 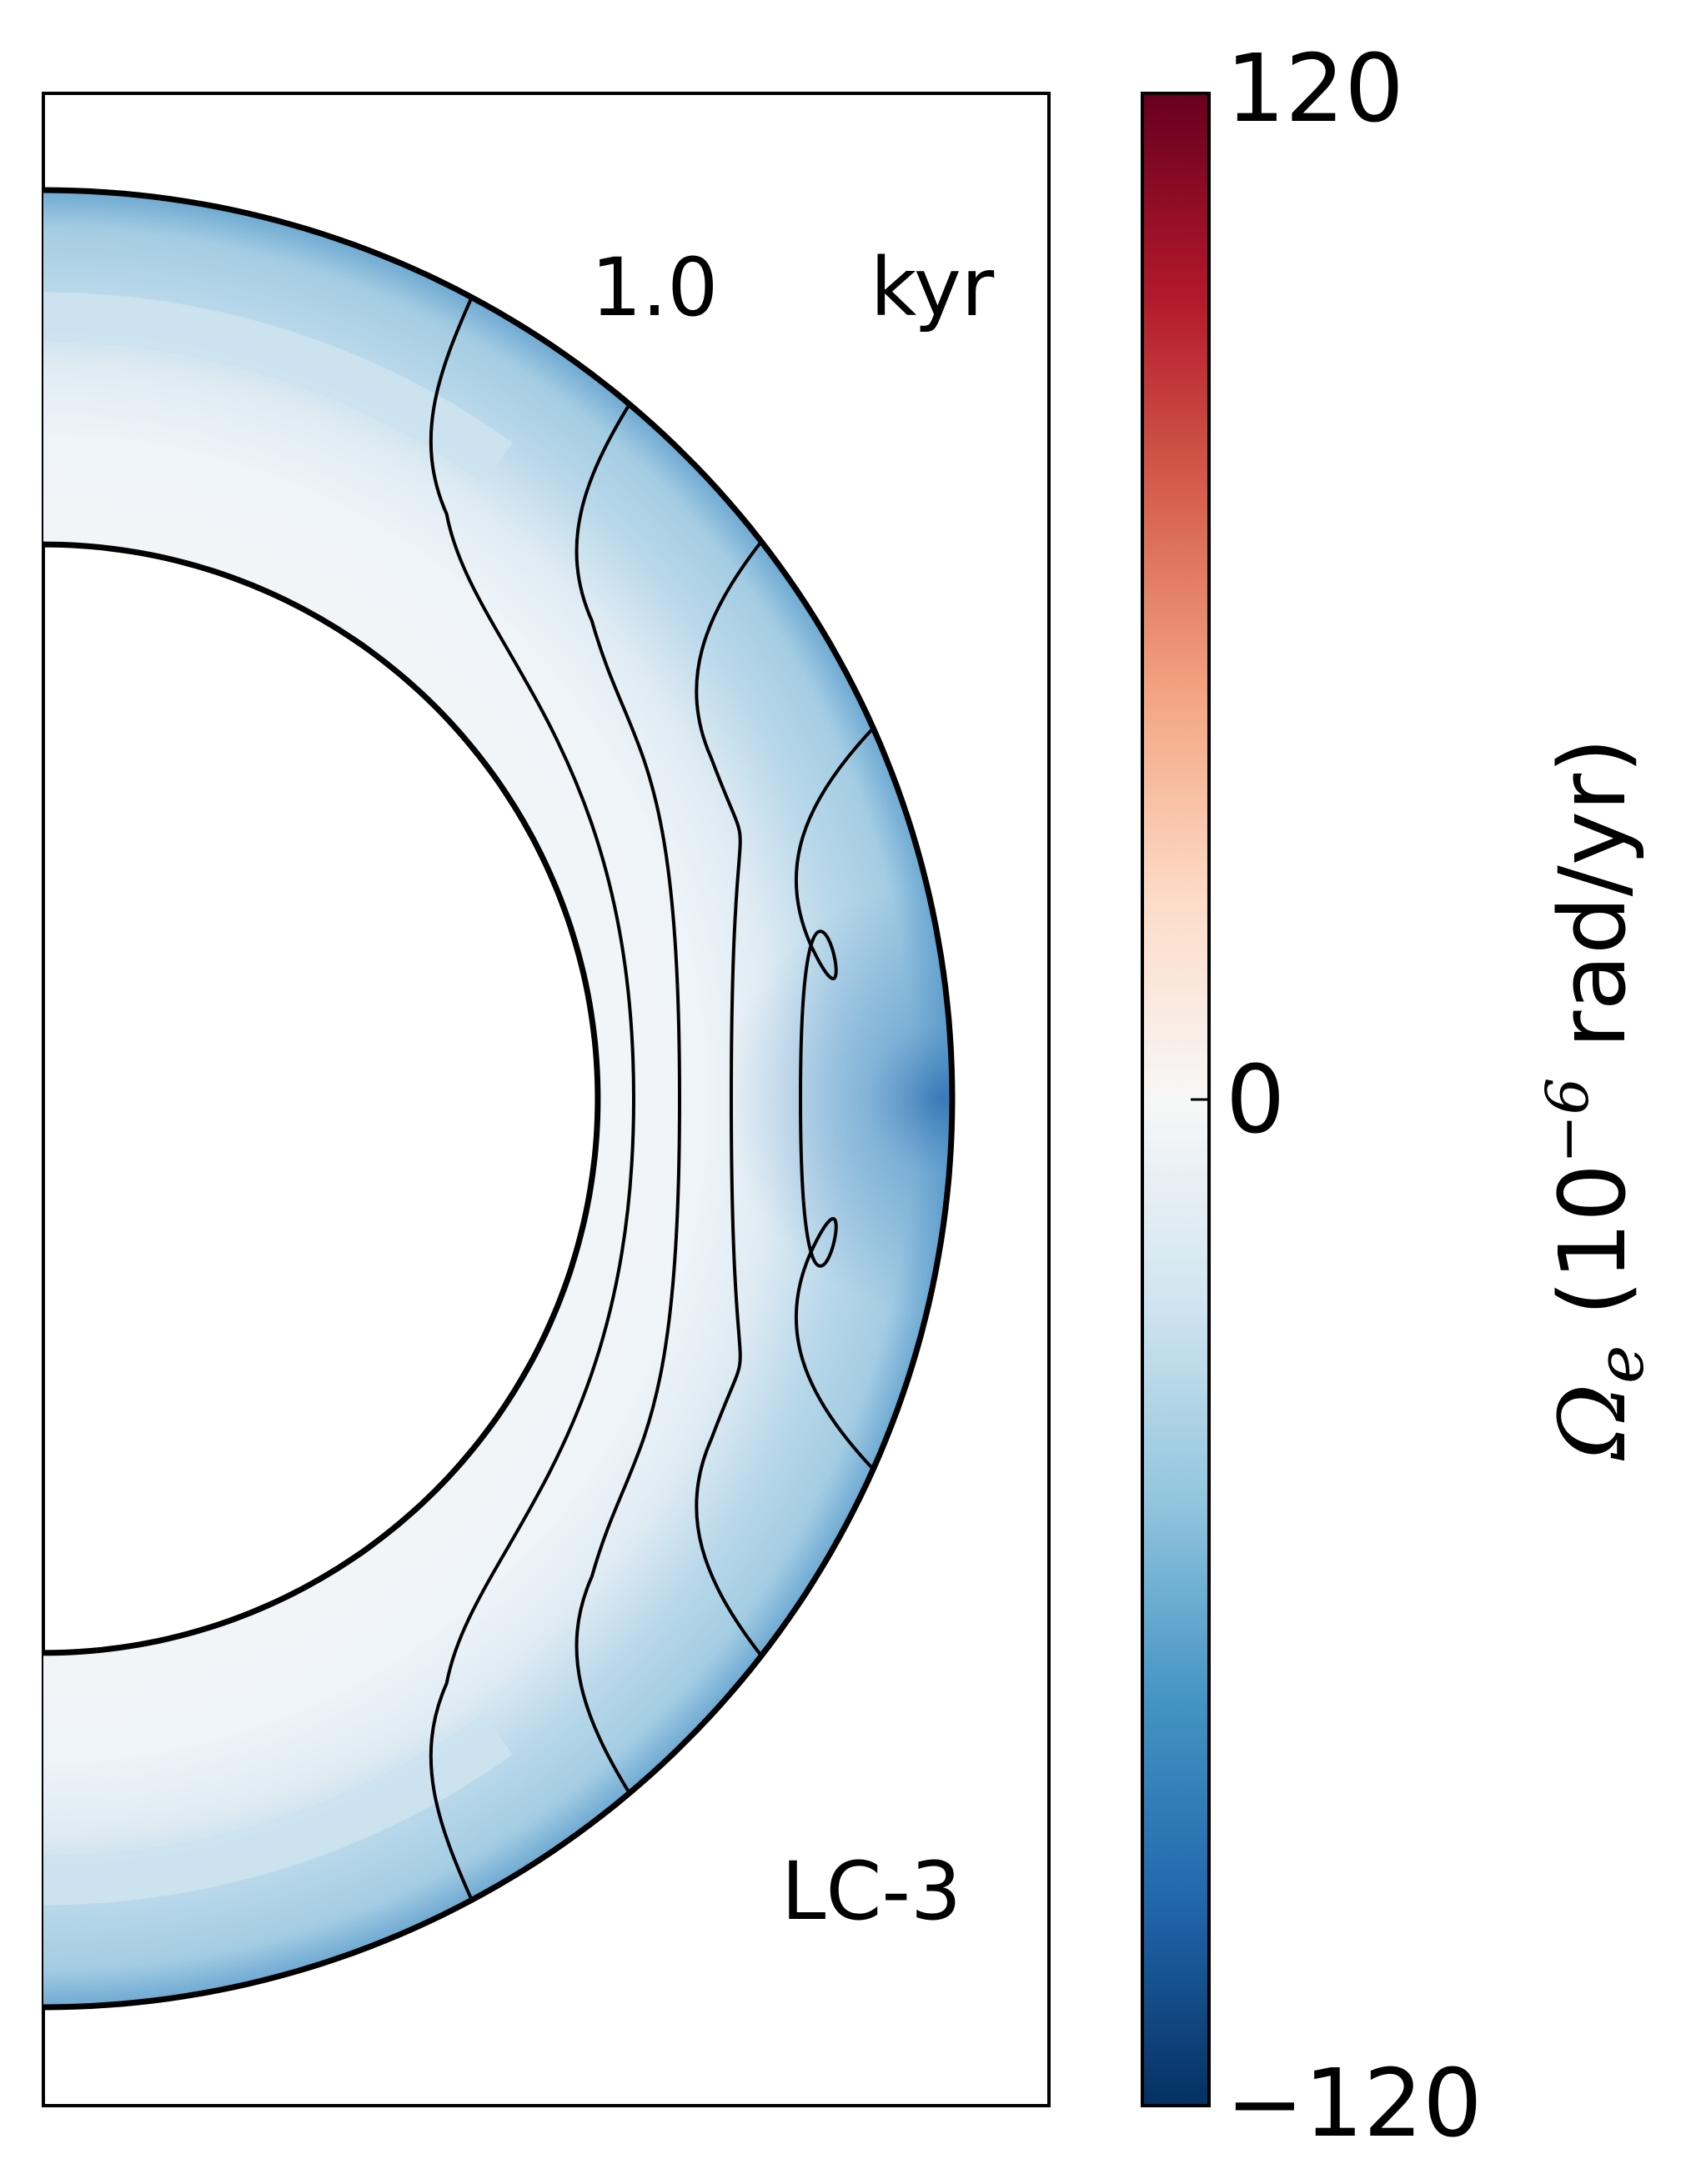 What do you see at coordinates (1620, 1364) in the screenshot?
I see `label-subscript: e` at bounding box center [1620, 1364].